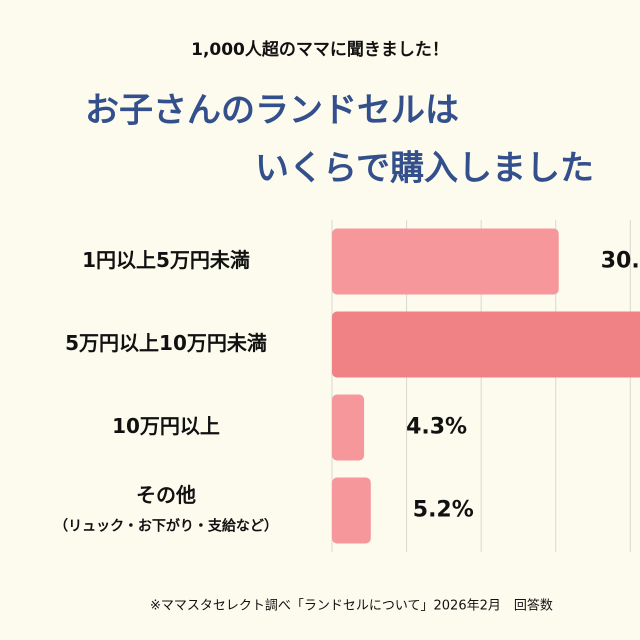  What do you see at coordinates (166, 526) in the screenshot?
I see `category-note: （リュック・お下がり・支給など）` at bounding box center [166, 526].